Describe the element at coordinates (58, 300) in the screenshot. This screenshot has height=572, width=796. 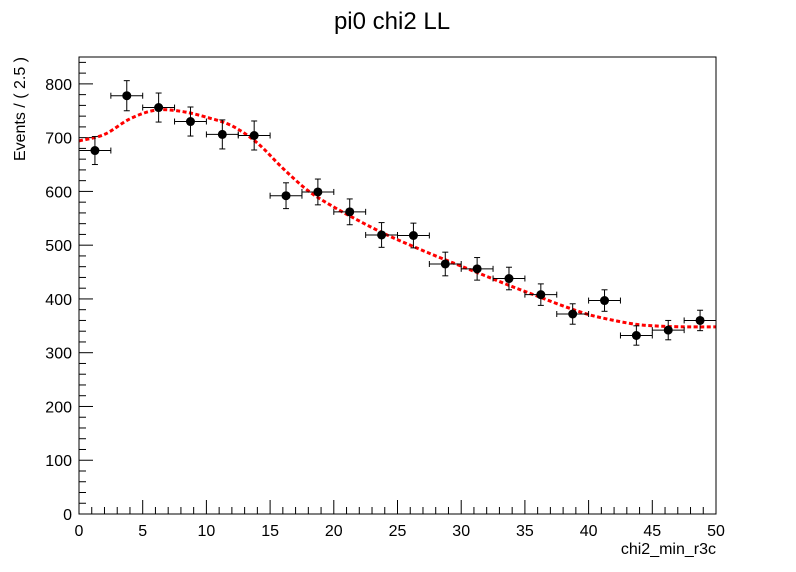
I see `y-tick-label: 400` at that location.